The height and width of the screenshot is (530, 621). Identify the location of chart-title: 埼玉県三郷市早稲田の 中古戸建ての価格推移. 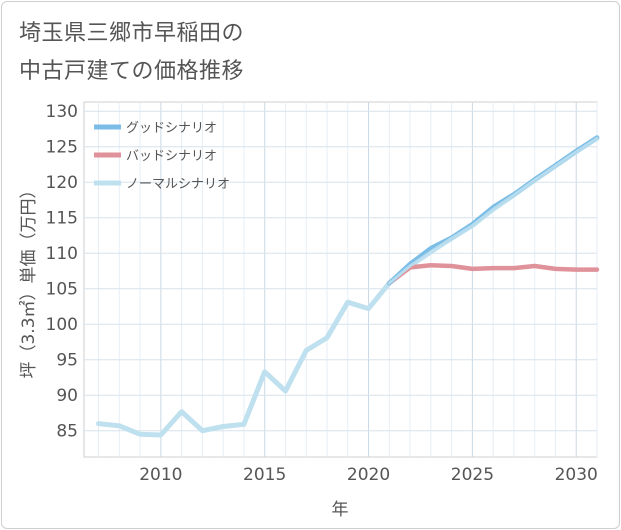
(229, 53).